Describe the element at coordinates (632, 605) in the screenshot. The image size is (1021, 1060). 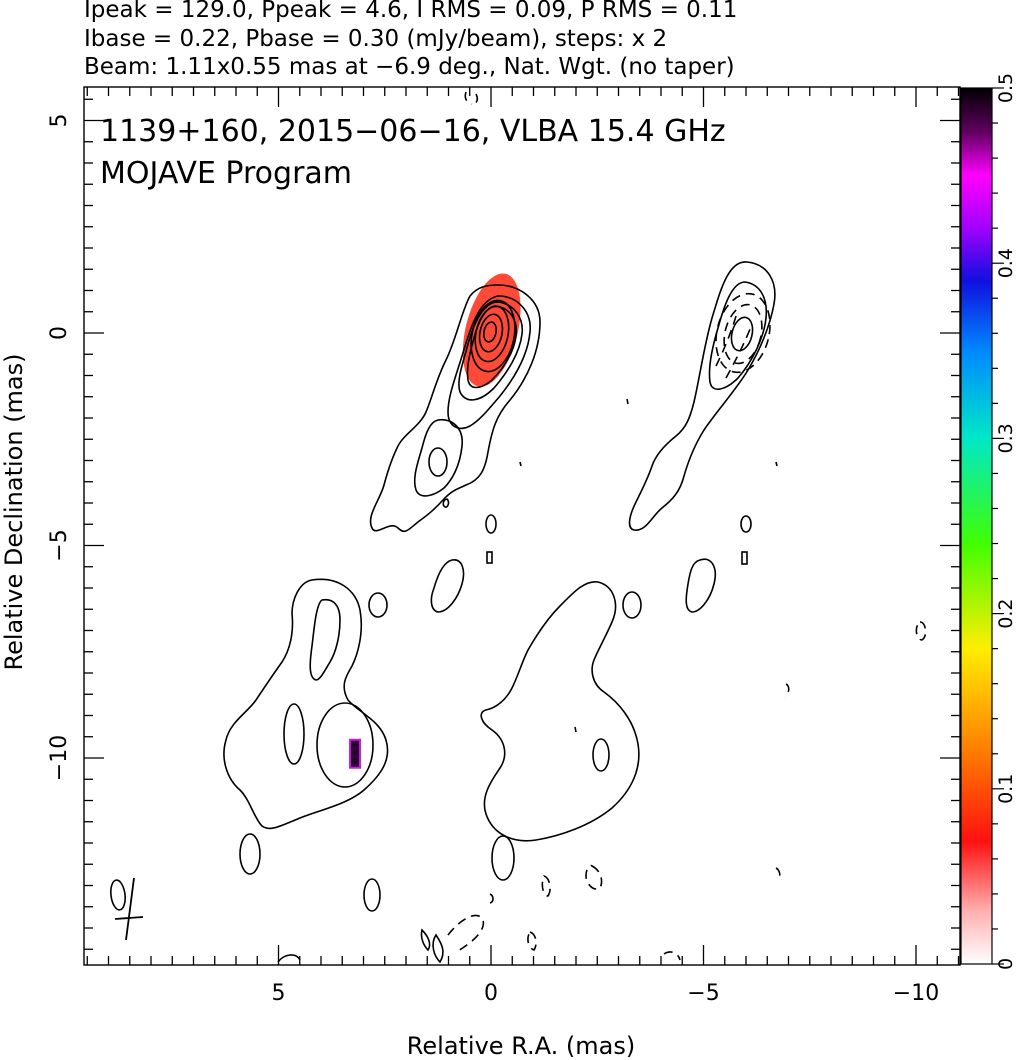
I see `pcontour-lobe-e` at that location.